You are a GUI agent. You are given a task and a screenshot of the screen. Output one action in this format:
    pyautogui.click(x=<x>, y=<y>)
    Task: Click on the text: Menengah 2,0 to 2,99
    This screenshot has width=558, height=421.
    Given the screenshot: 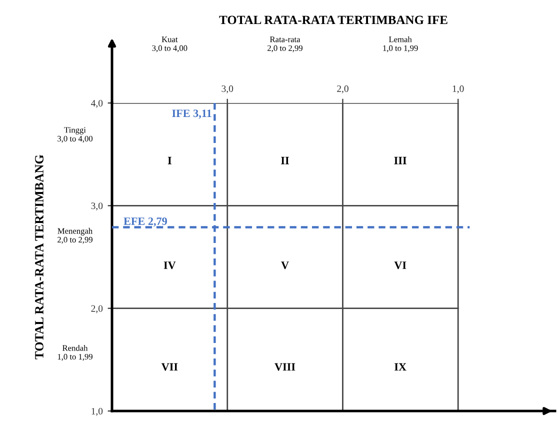 What is the action you would take?
    pyautogui.click(x=75, y=236)
    